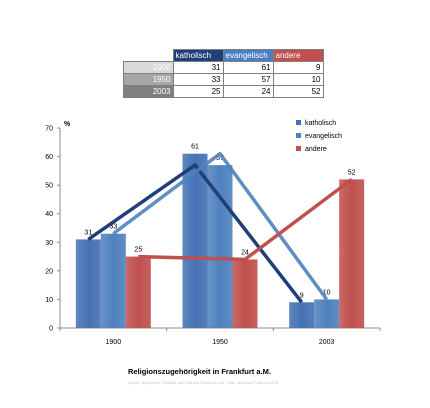 This screenshot has height=408, width=430. What do you see at coordinates (88, 232) in the screenshot?
I see `data-label: 31` at bounding box center [88, 232].